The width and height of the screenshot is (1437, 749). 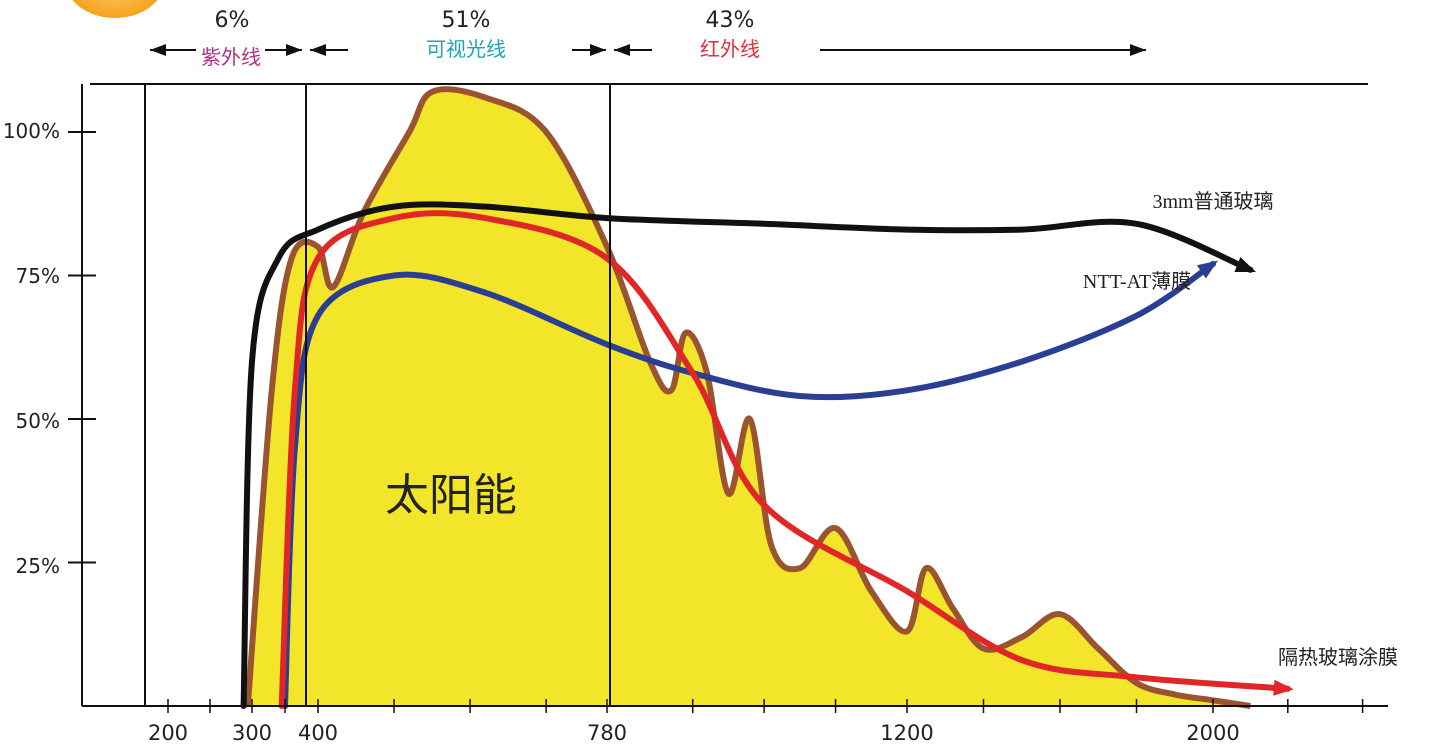 What do you see at coordinates (115, 9) in the screenshot?
I see `sun-icon` at bounding box center [115, 9].